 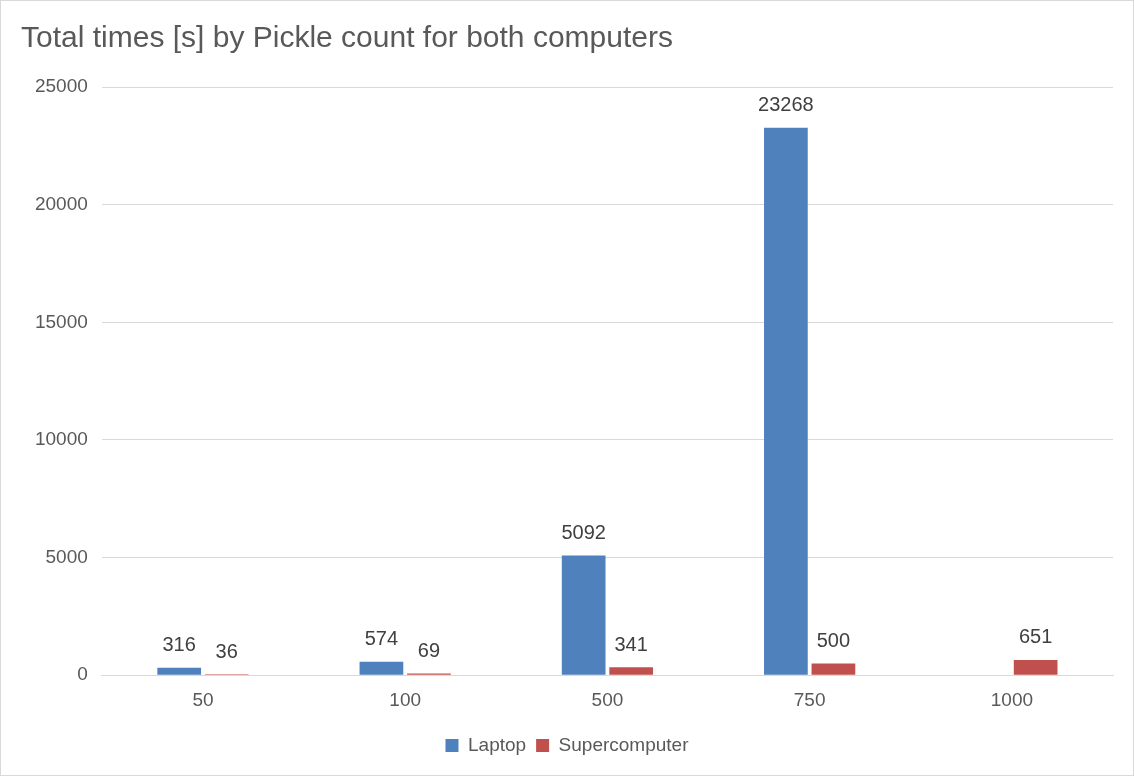 I want to click on x-tick-label: 50, so click(x=203, y=699).